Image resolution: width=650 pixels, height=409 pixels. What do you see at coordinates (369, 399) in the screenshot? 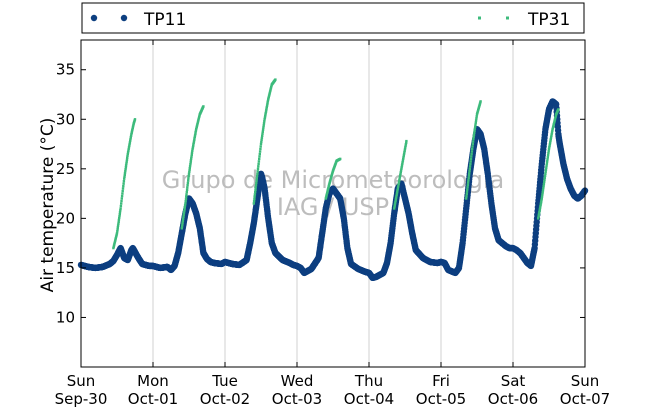
I see `x-tick-label-date: Oct-04` at bounding box center [369, 399].